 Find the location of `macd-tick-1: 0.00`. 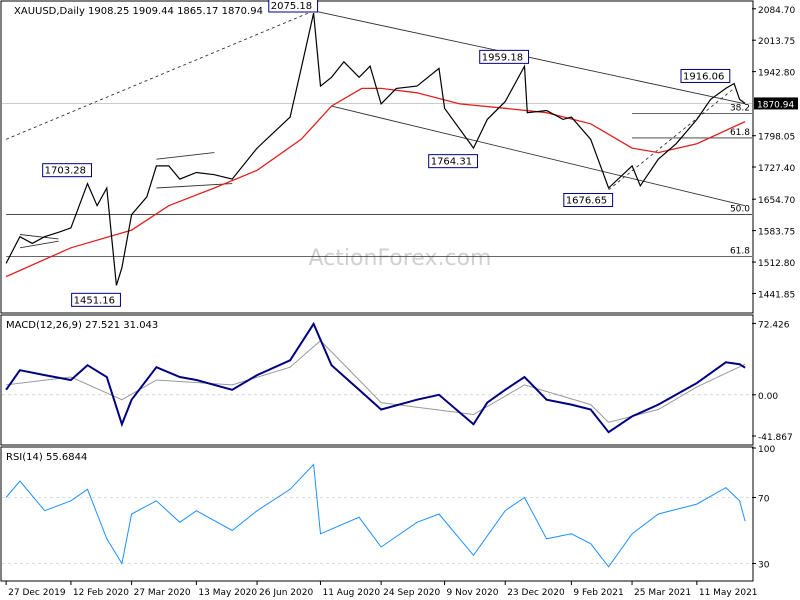

macd-tick-1: 0.00 is located at coordinates (768, 397).